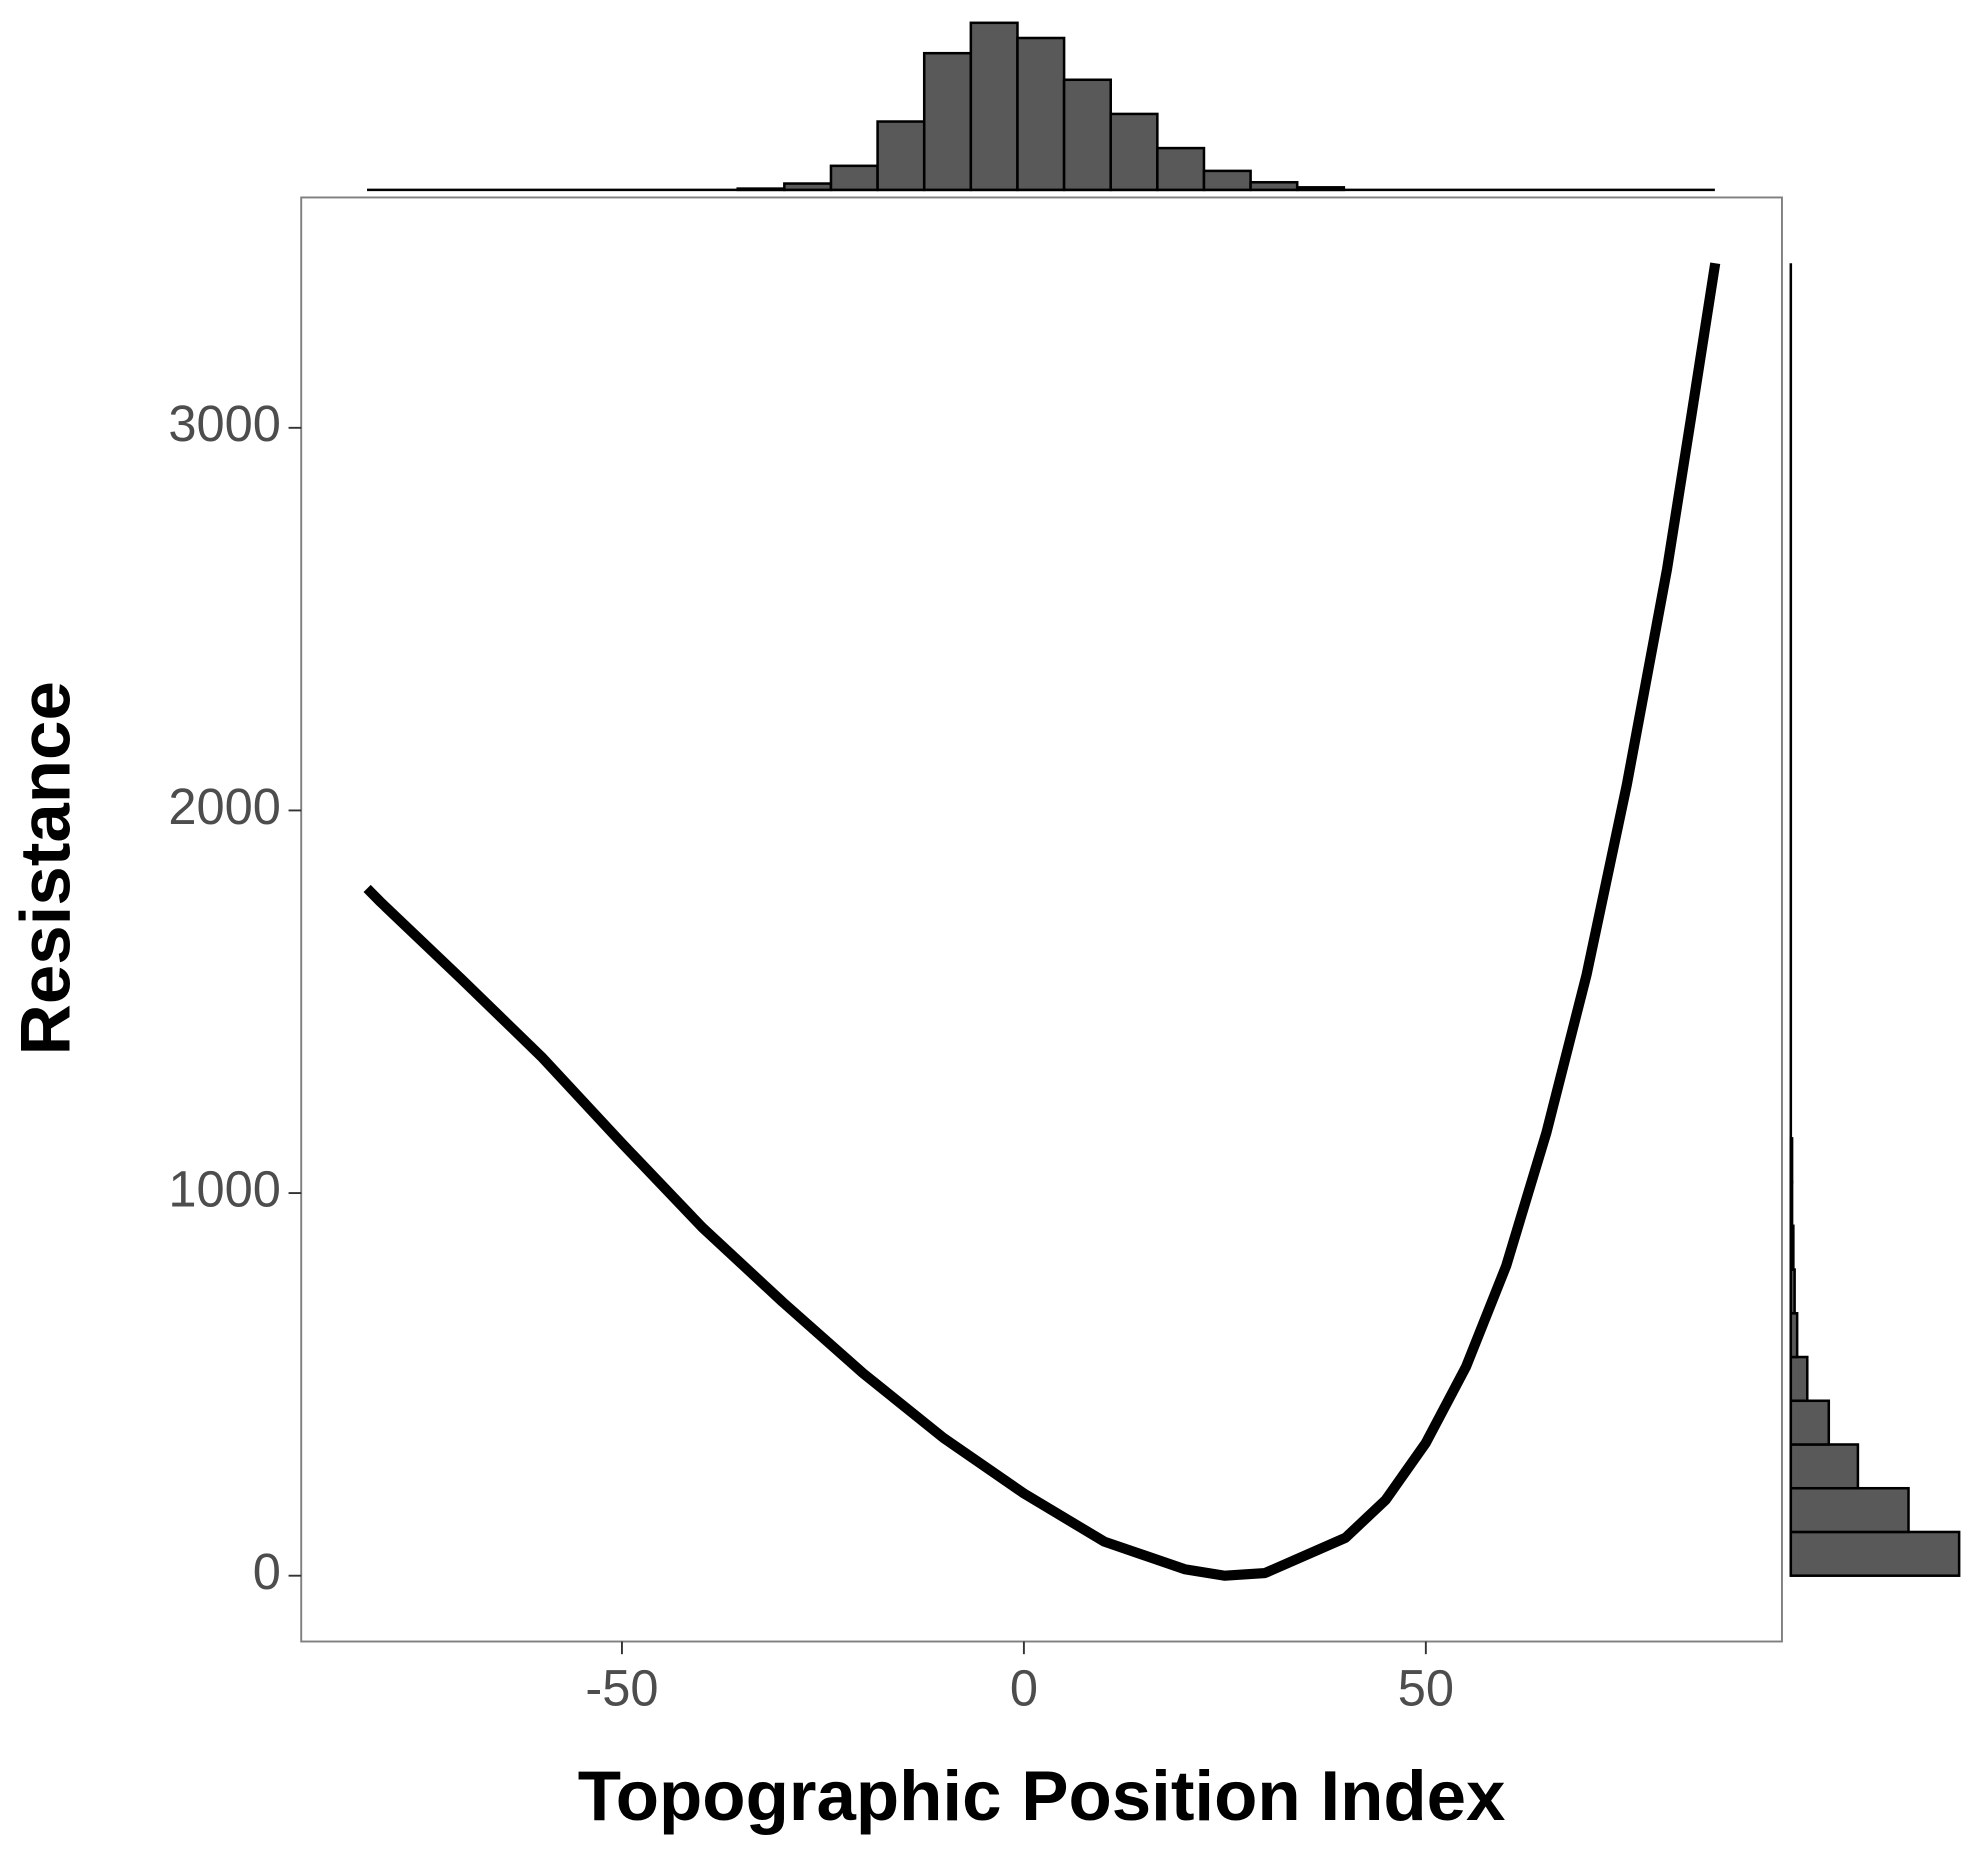  I want to click on x-axis-title: Topographic Position Index, so click(1042, 1796).